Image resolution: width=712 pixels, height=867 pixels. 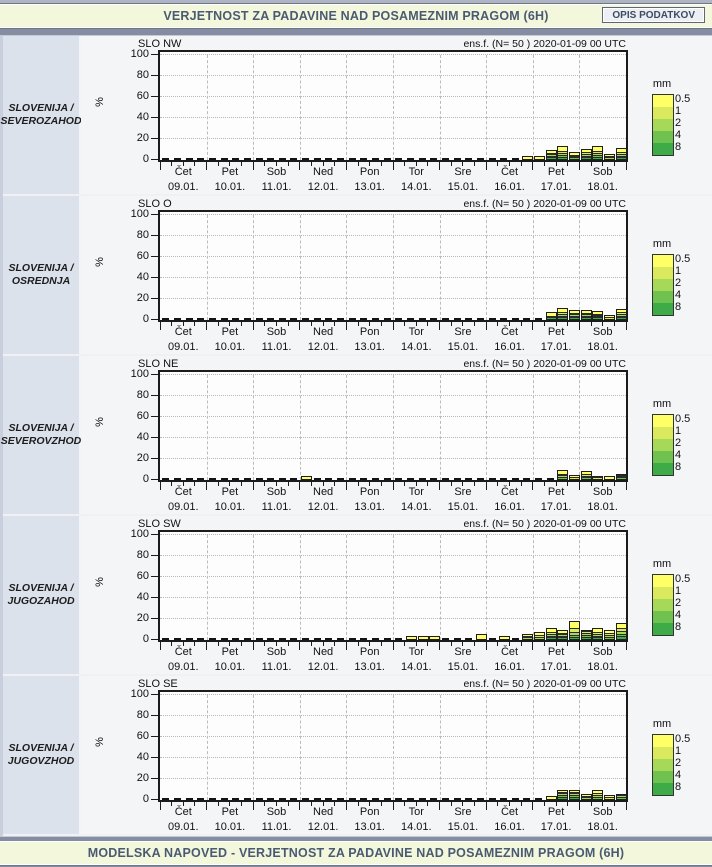 I want to click on day-date-label: 10.01., so click(x=230, y=187).